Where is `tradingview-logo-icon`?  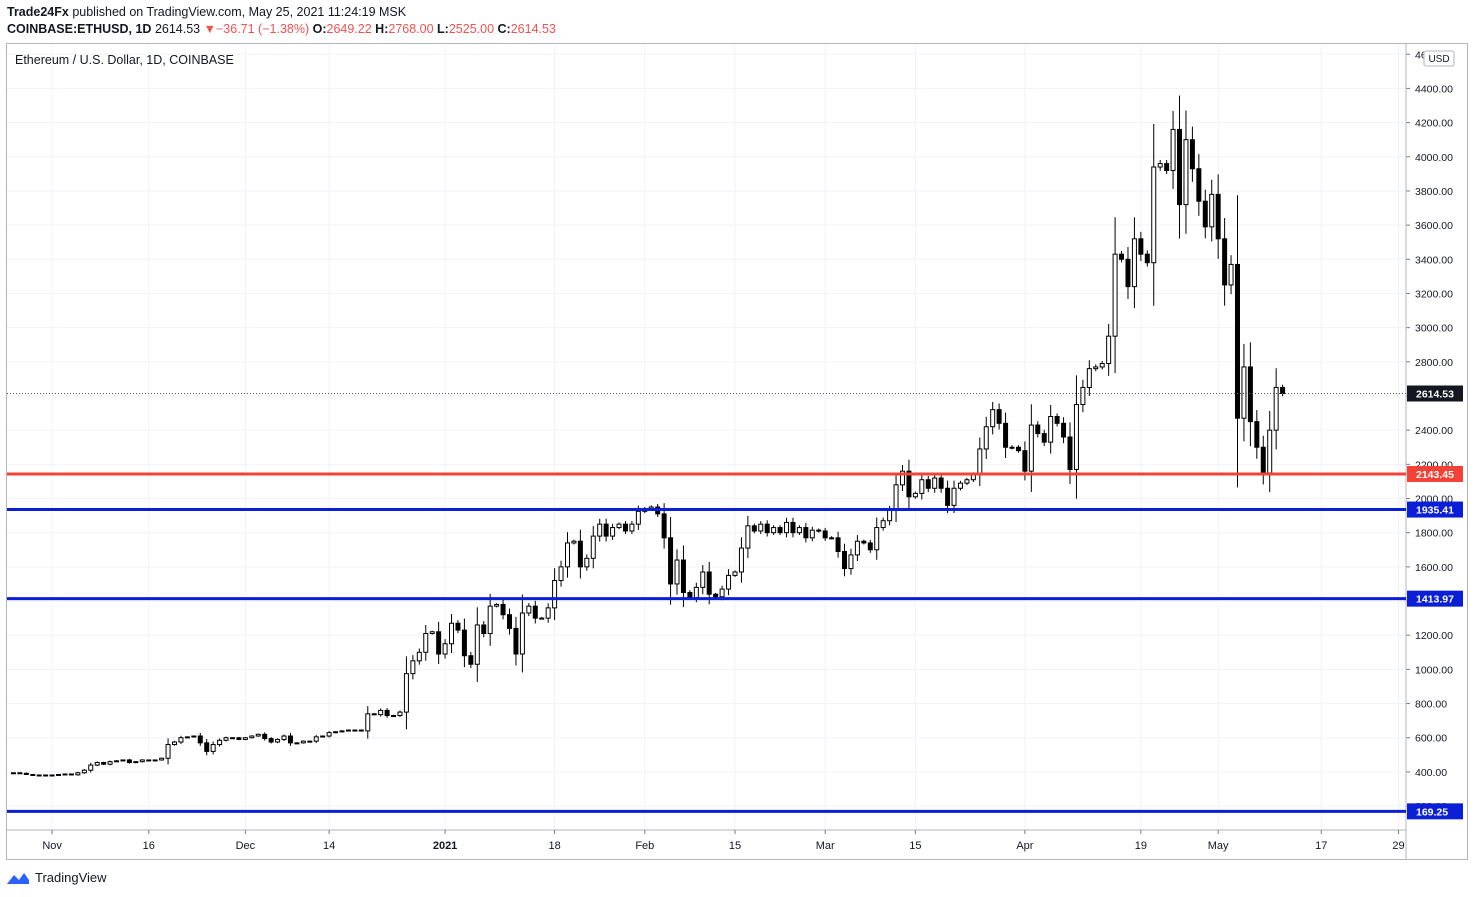
tradingview-logo-icon is located at coordinates (18, 878).